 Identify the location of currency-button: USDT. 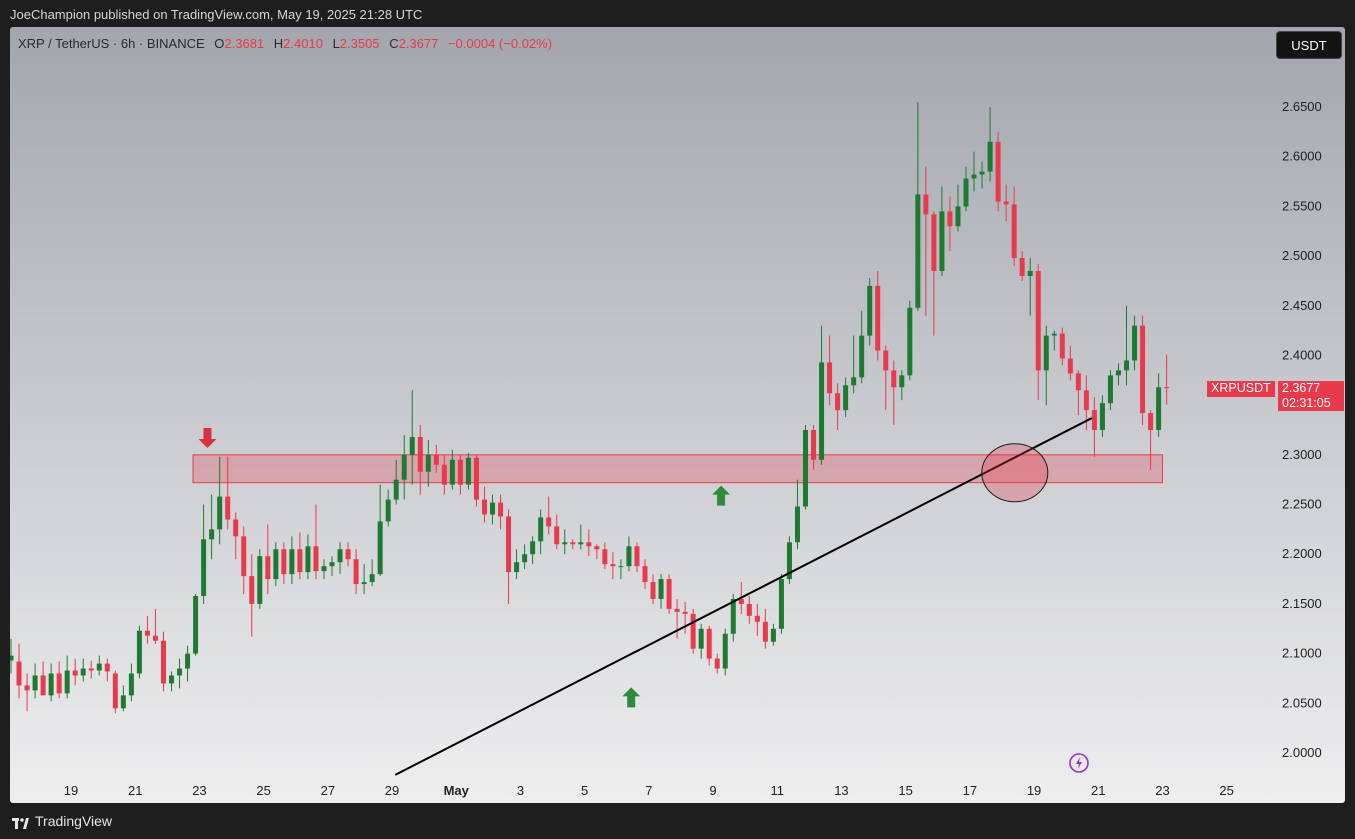
(1309, 45).